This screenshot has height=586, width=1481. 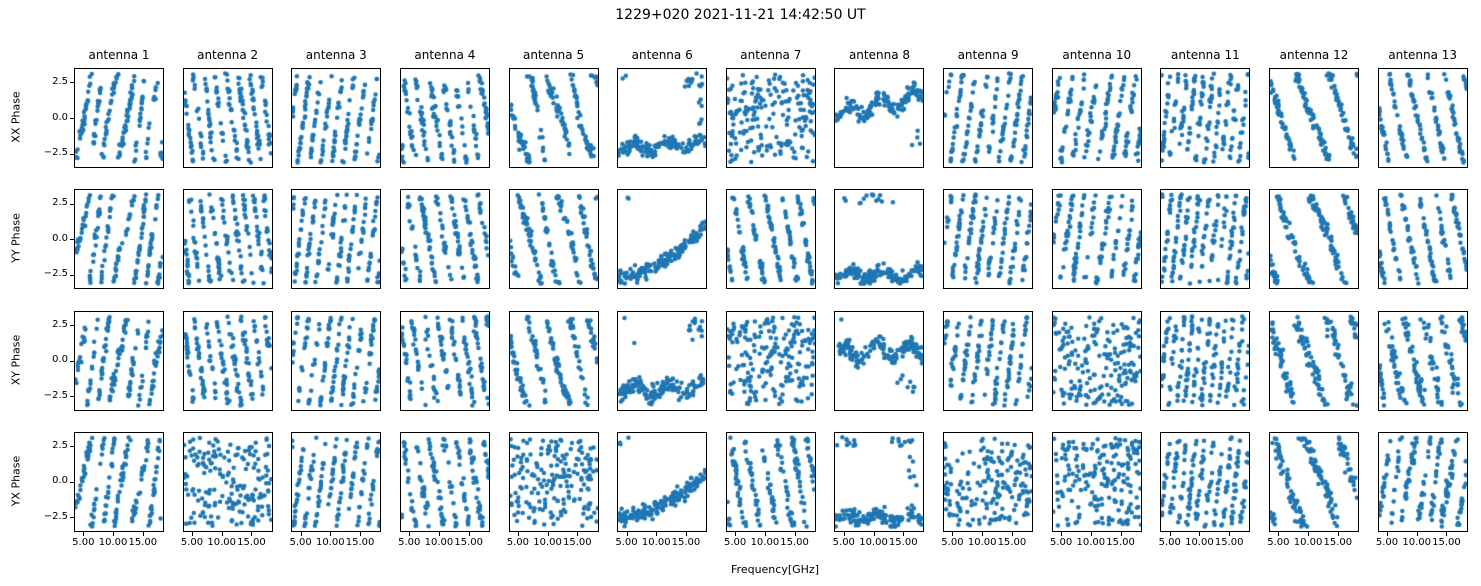 What do you see at coordinates (119, 55) in the screenshot?
I see `subplot-title-antenna-1: antenna 1` at bounding box center [119, 55].